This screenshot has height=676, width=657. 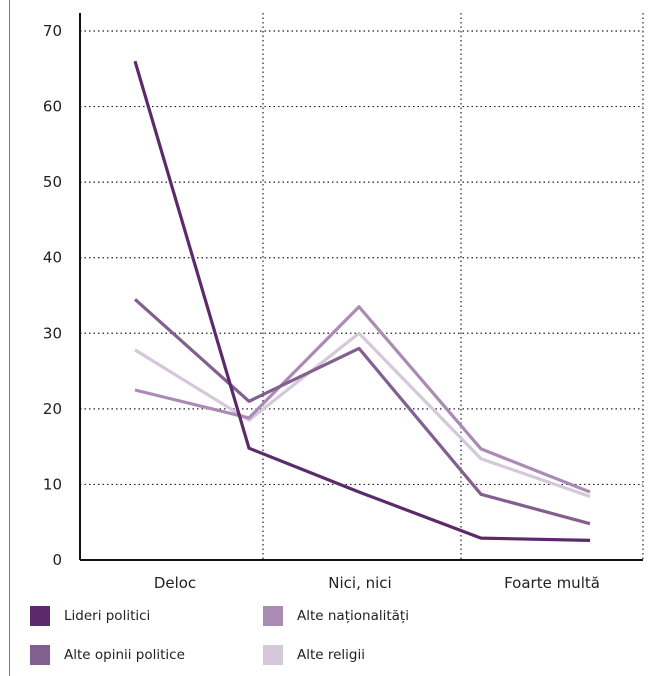 What do you see at coordinates (124, 655) in the screenshot?
I see `legend-label: Alte opinii politice` at bounding box center [124, 655].